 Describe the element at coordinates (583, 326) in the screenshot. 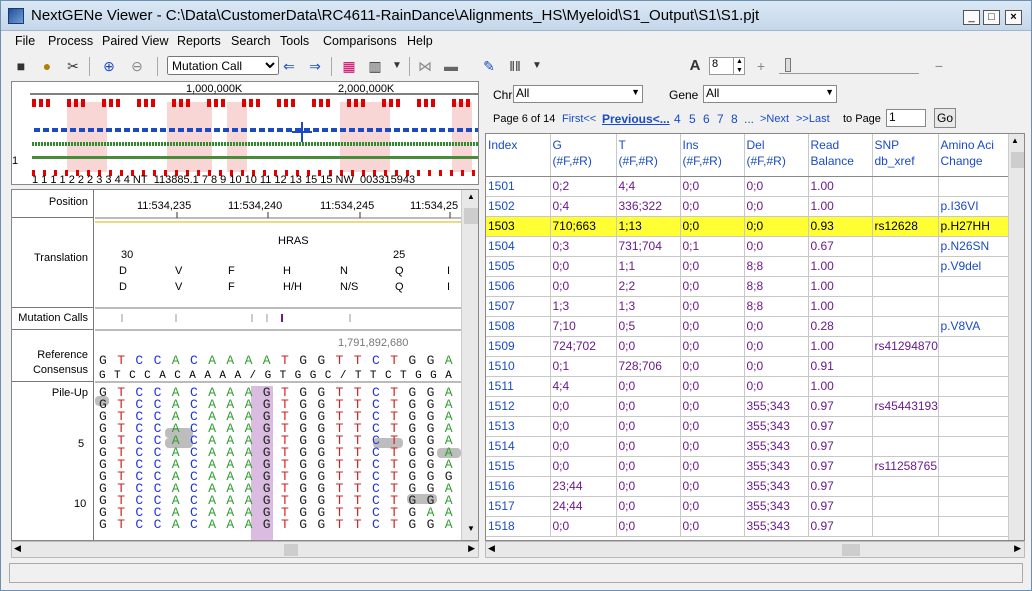

I see `grid-cell: 7;10` at that location.